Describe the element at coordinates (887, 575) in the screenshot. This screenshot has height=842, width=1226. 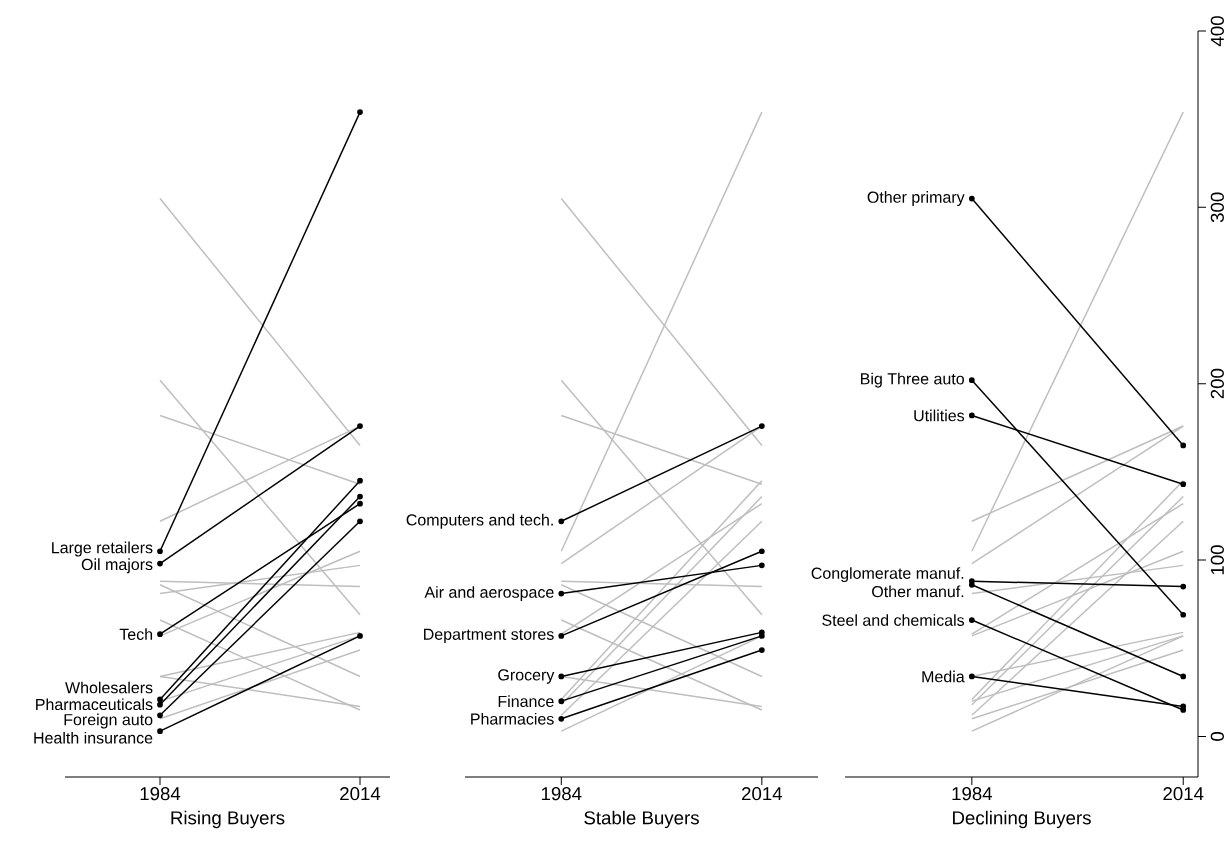
I see `series-label: Conglomerate manuf.` at that location.